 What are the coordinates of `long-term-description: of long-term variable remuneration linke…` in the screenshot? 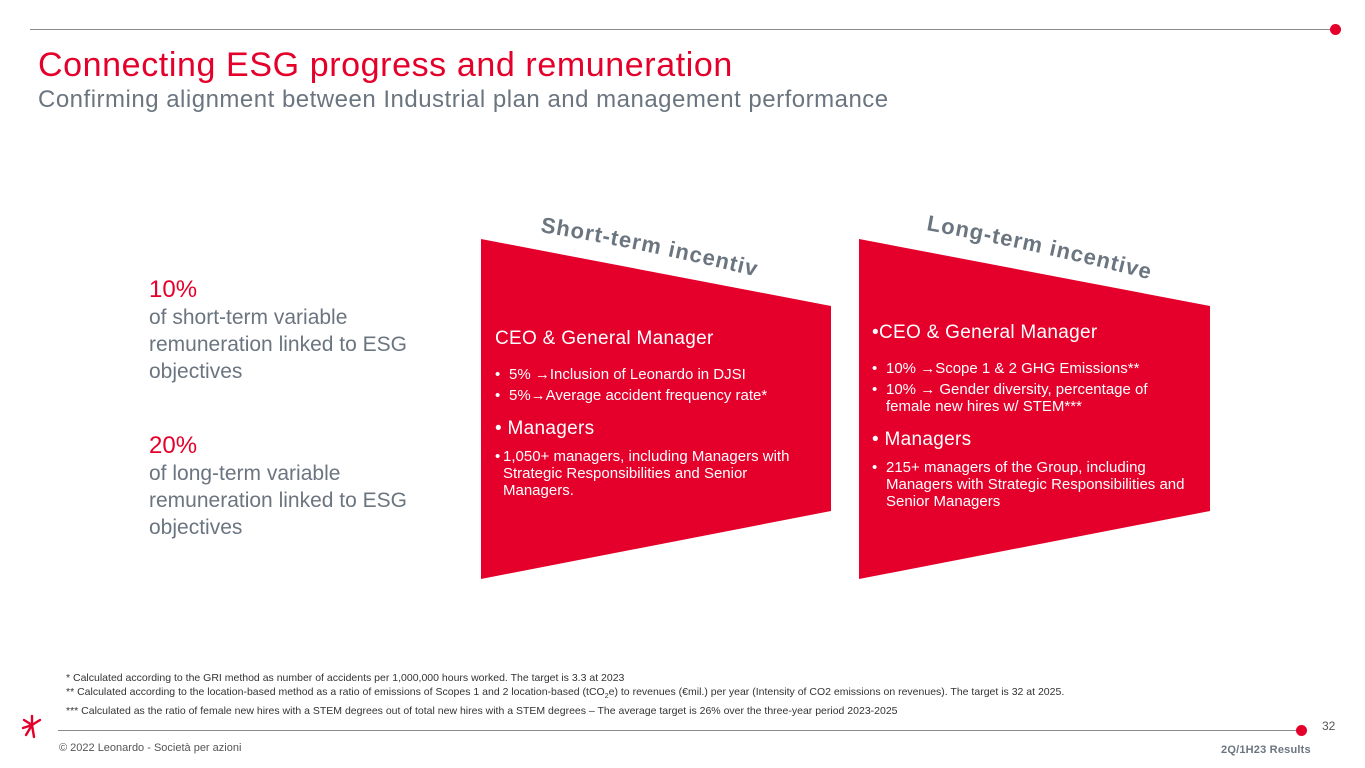 It's located at (278, 500).